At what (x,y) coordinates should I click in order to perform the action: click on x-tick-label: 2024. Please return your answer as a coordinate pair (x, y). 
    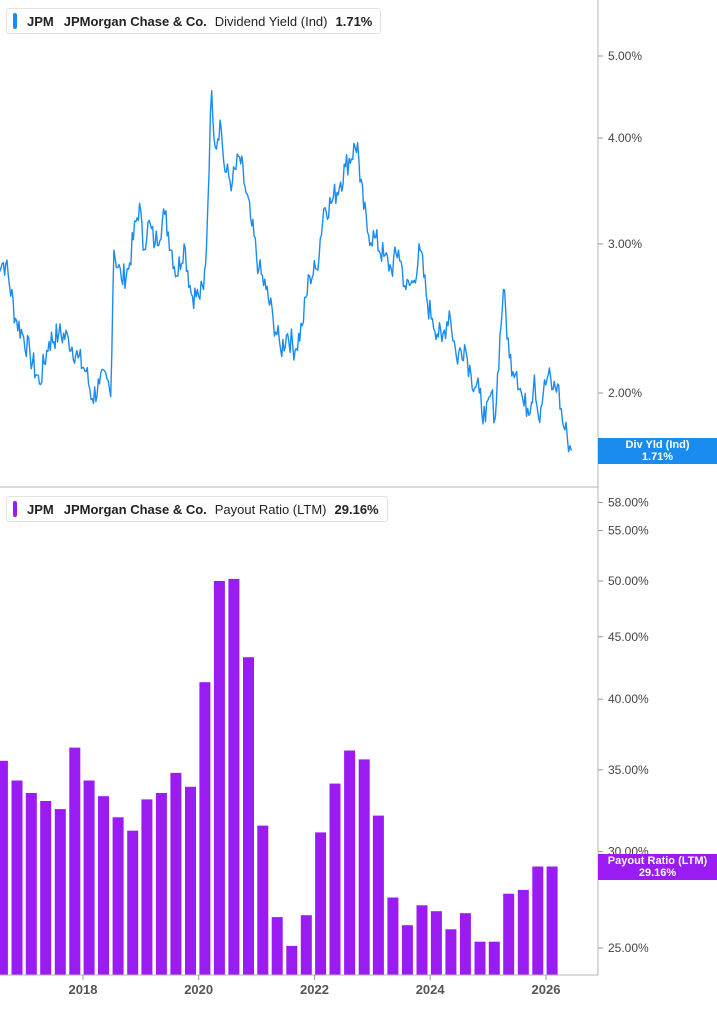
    Looking at the image, I should click on (431, 989).